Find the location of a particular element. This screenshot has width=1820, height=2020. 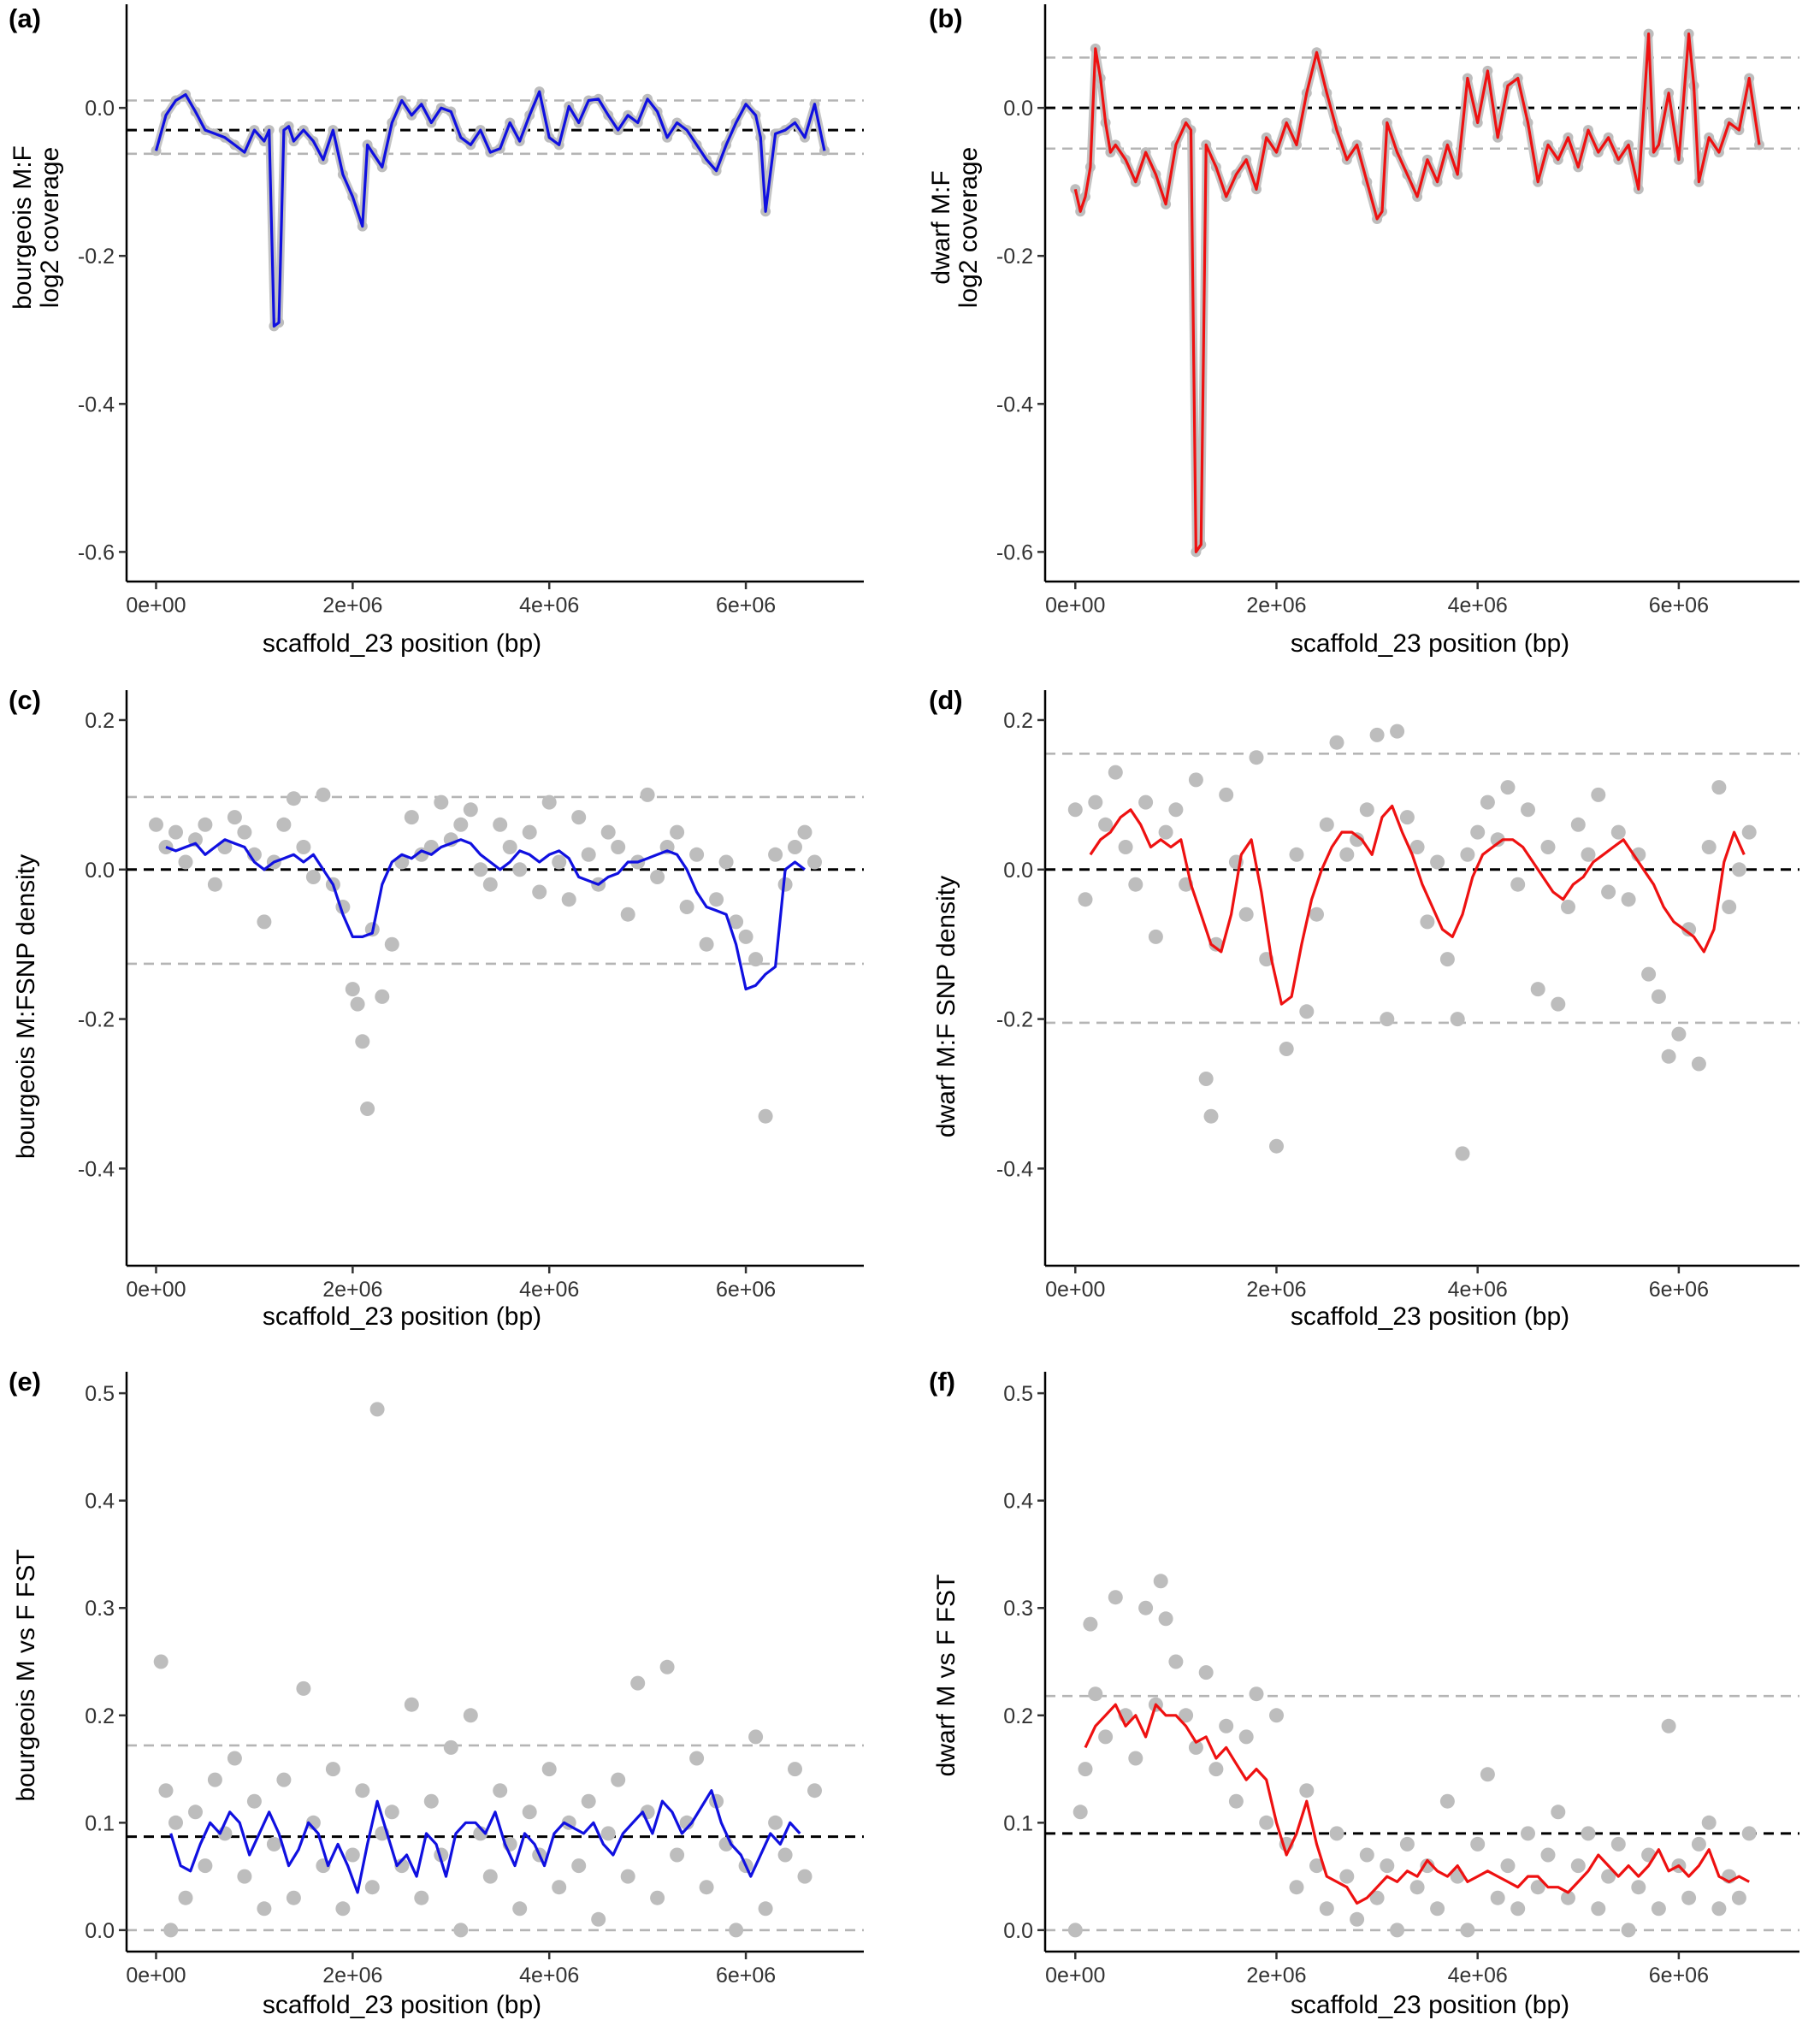

y-axis-title: dwarf M:F SNP density is located at coordinates (946, 1006).